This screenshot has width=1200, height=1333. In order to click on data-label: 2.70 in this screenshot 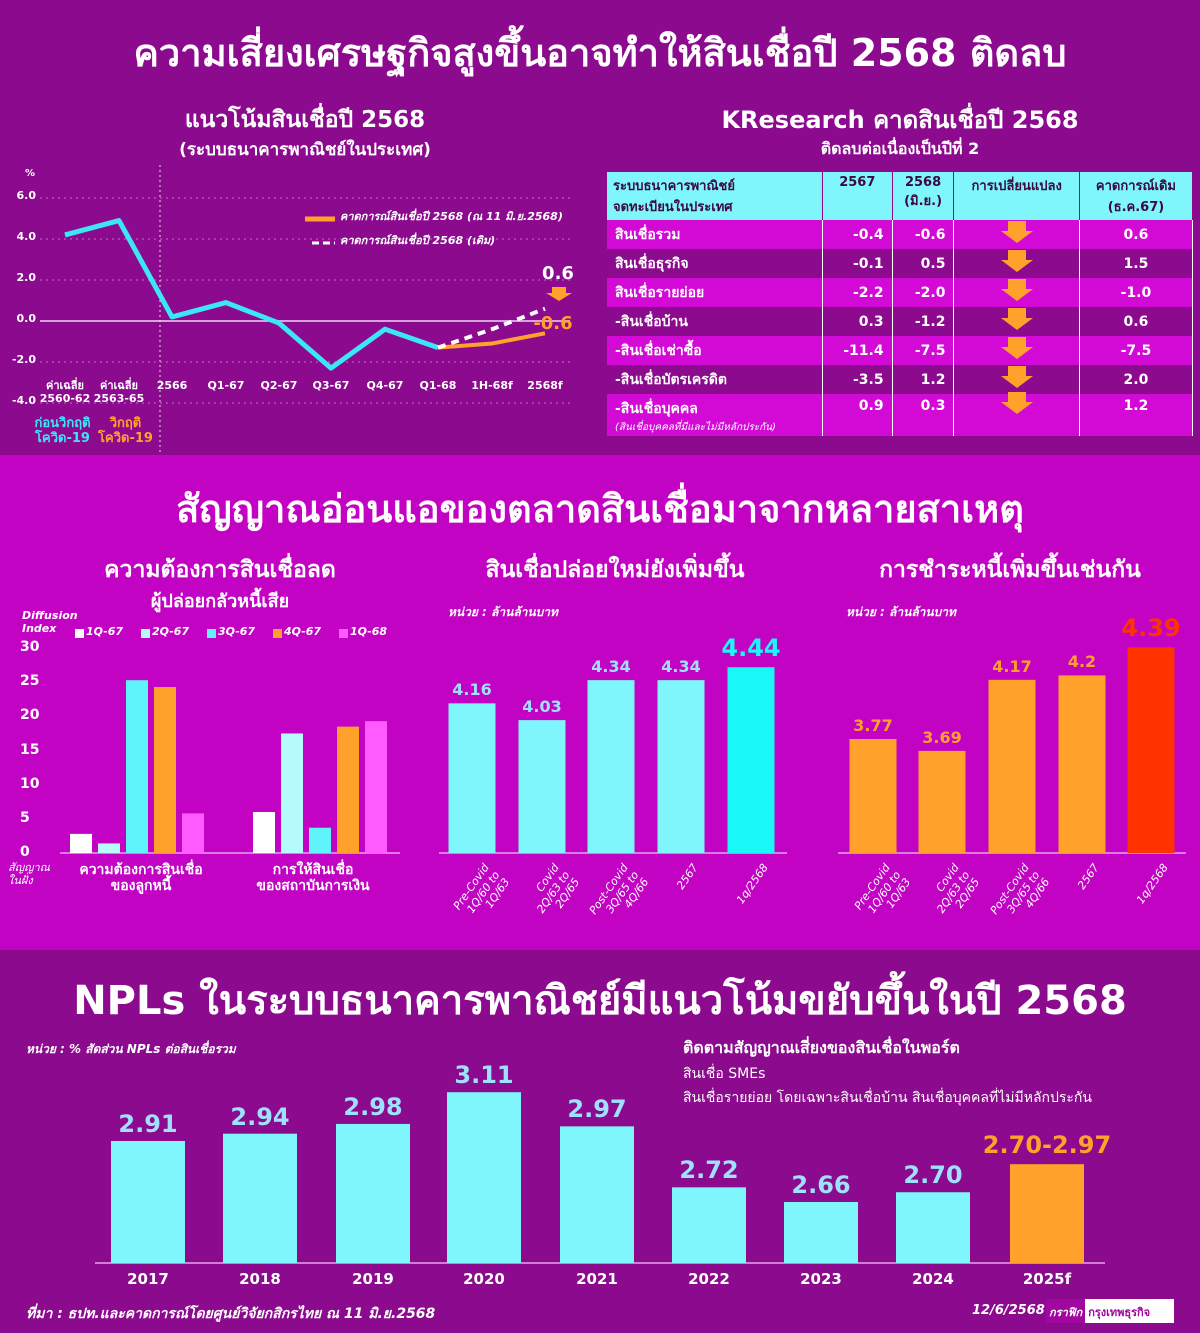, I will do `click(933, 1175)`.